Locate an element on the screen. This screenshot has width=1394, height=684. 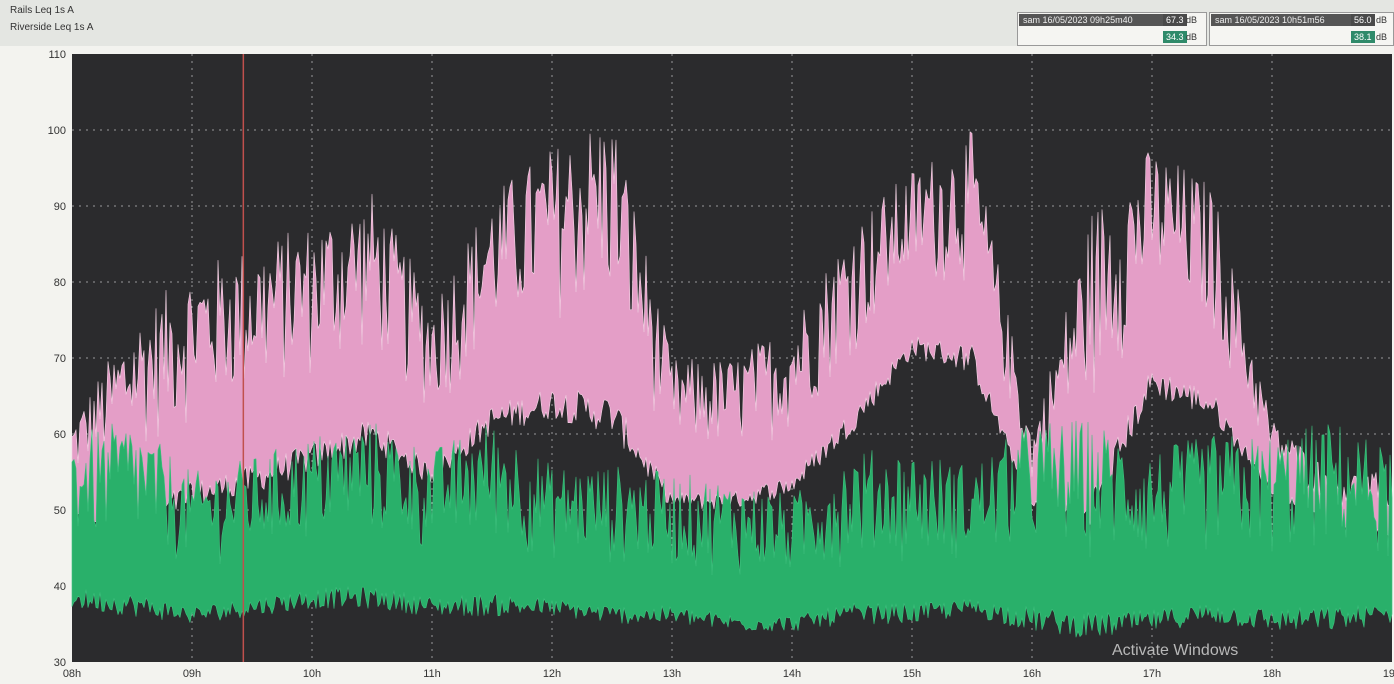
x-tick-label-10h: 10h is located at coordinates (312, 674).